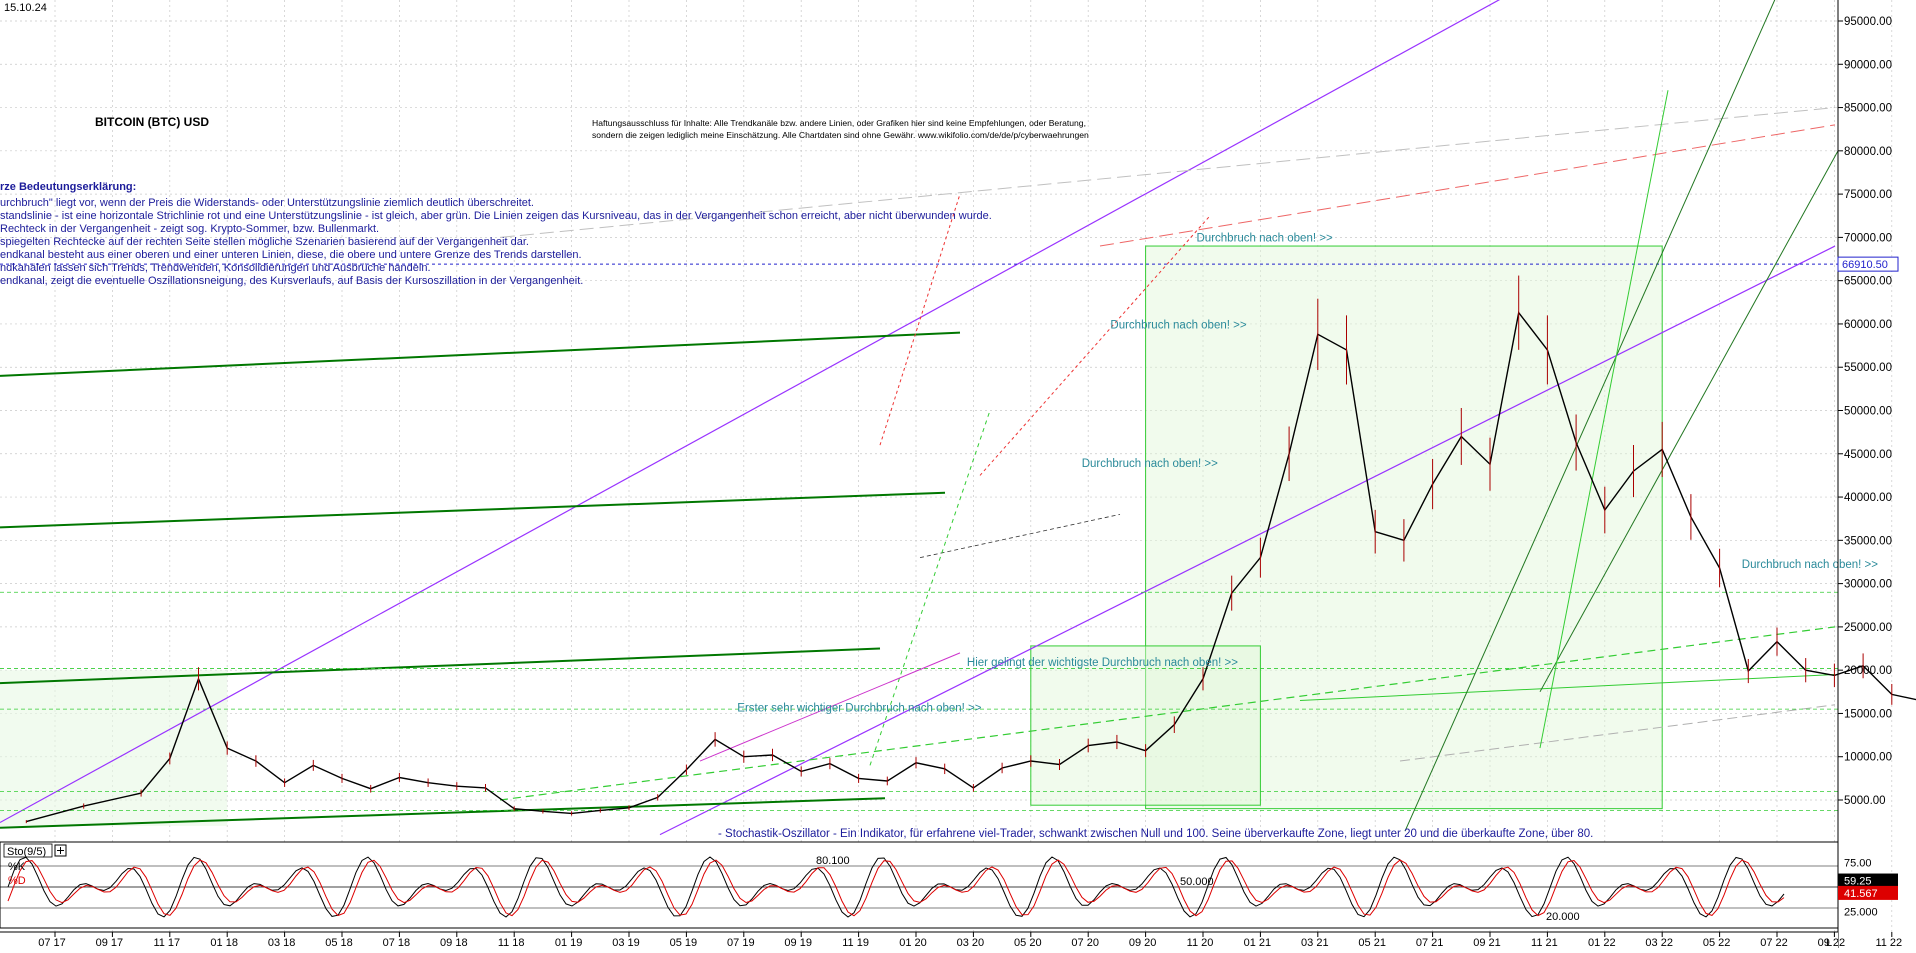 The width and height of the screenshot is (1916, 953). I want to click on plus-box-icon, so click(60, 850).